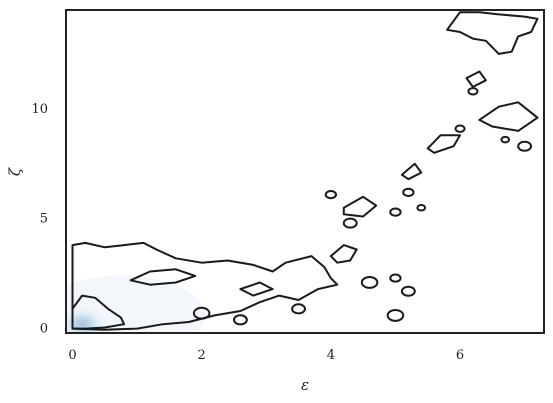 The height and width of the screenshot is (403, 553). What do you see at coordinates (460, 355) in the screenshot?
I see `x-tick-label-6: 6` at bounding box center [460, 355].